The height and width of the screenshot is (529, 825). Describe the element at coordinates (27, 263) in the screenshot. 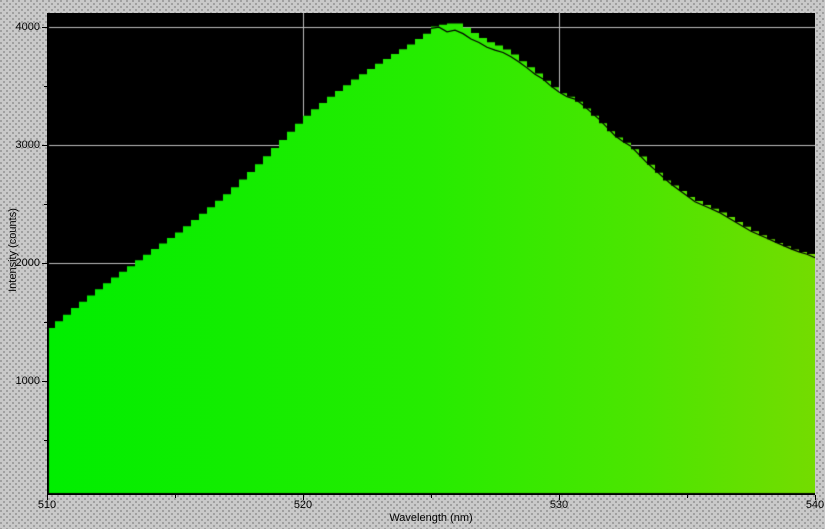

I see `y-tick-label: 2000` at that location.